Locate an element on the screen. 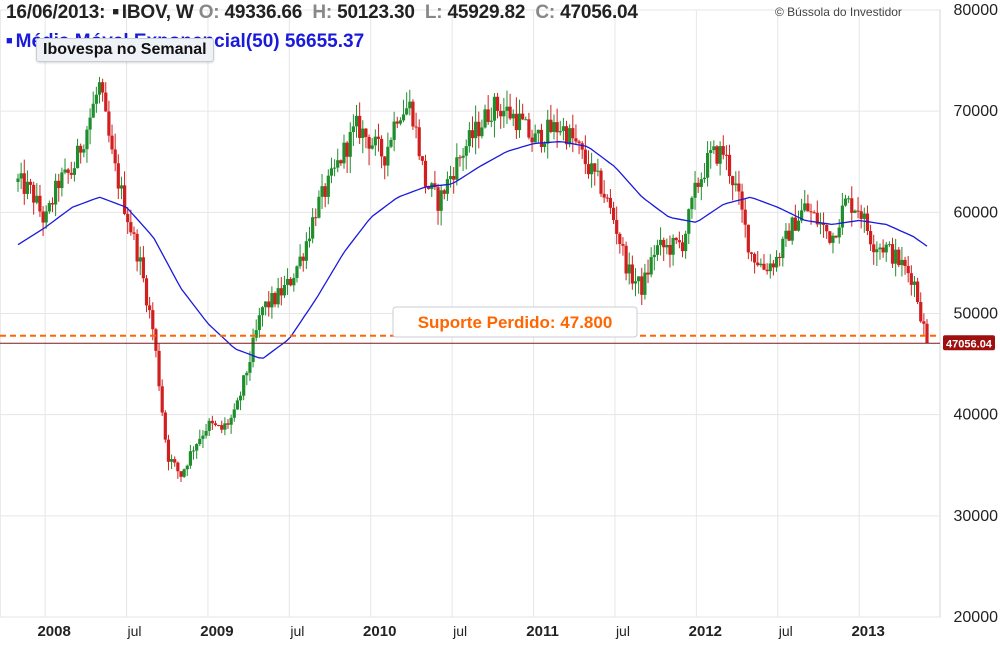 Image resolution: width=1000 pixels, height=650 pixels. x-tick-label: 2012 is located at coordinates (705, 631).